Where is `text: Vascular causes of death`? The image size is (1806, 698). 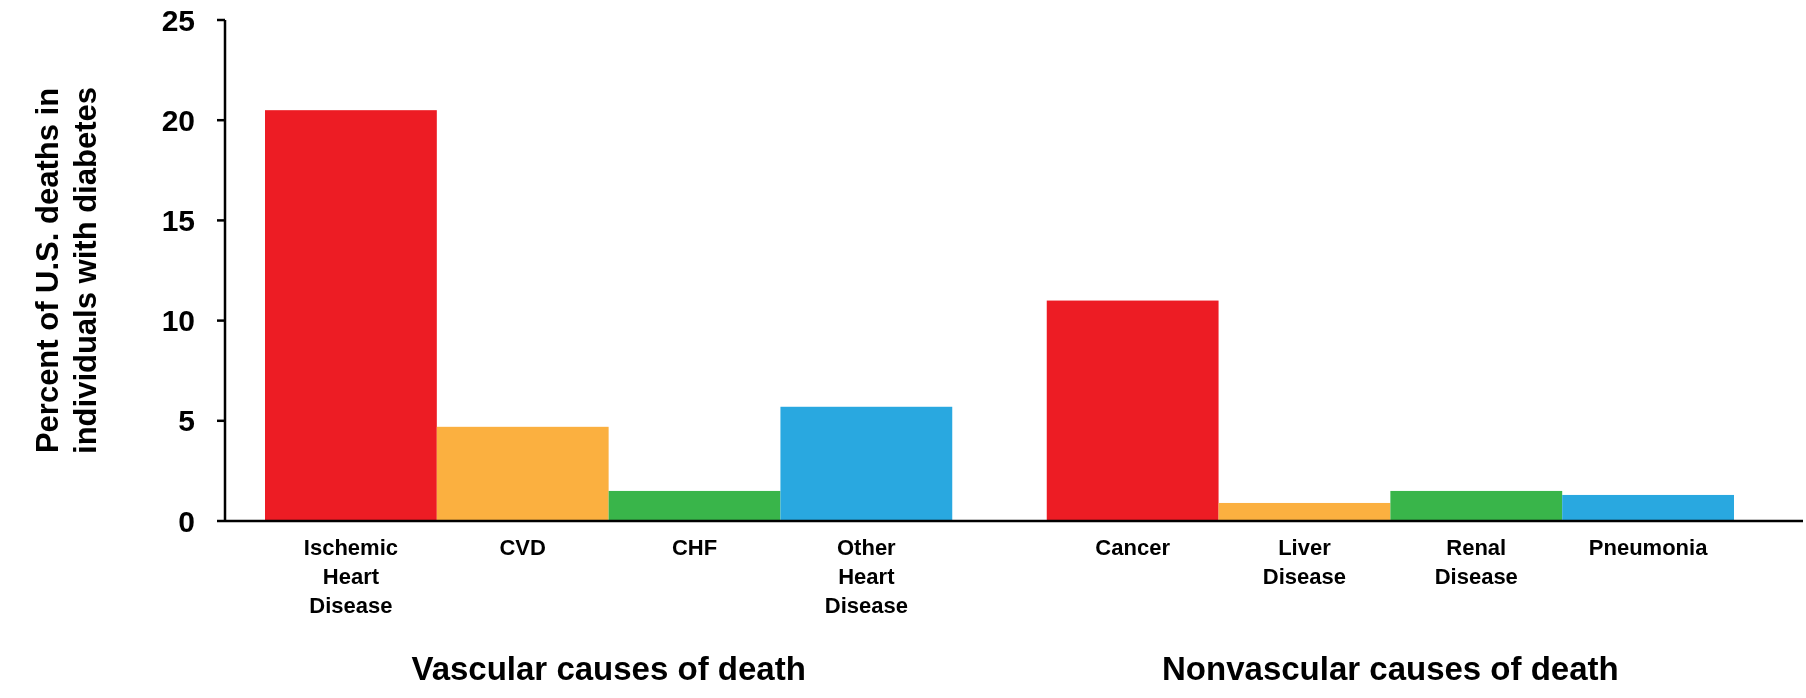
text: Vascular causes of death is located at coordinates (608, 668).